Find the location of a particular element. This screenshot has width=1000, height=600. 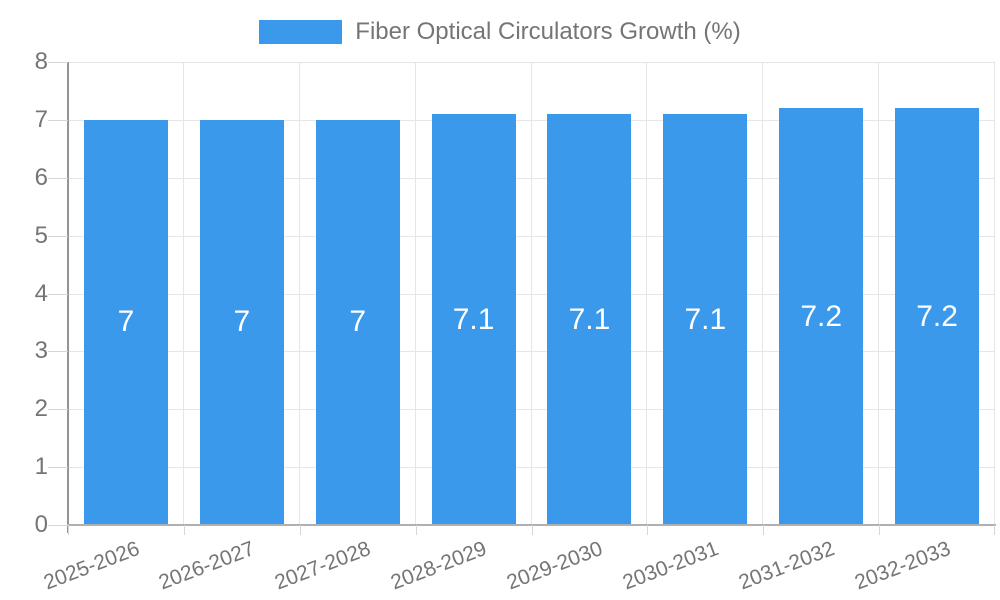

x-category-label: 2028-2029 is located at coordinates (438, 566).